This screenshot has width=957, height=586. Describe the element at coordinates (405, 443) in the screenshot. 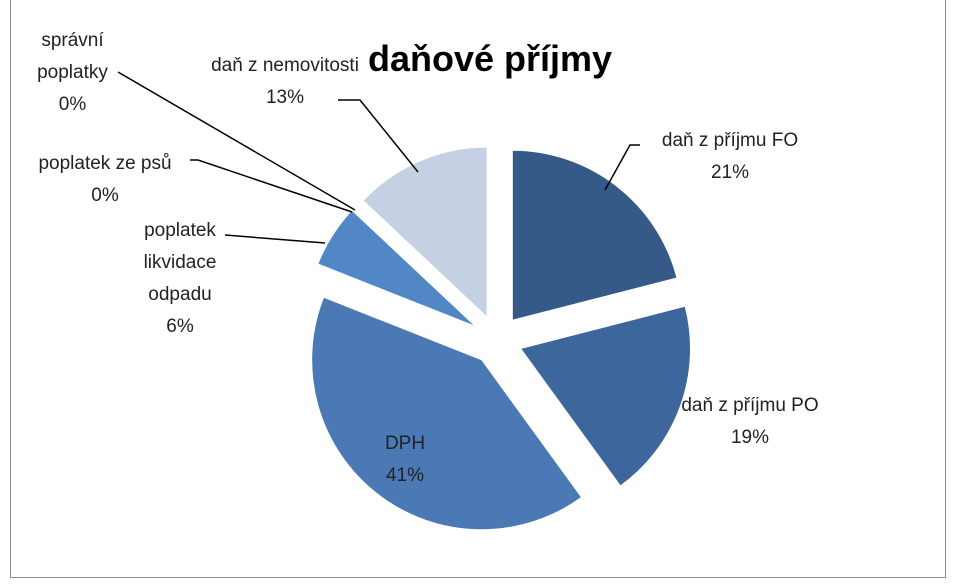

I see `category-label: DPH` at that location.